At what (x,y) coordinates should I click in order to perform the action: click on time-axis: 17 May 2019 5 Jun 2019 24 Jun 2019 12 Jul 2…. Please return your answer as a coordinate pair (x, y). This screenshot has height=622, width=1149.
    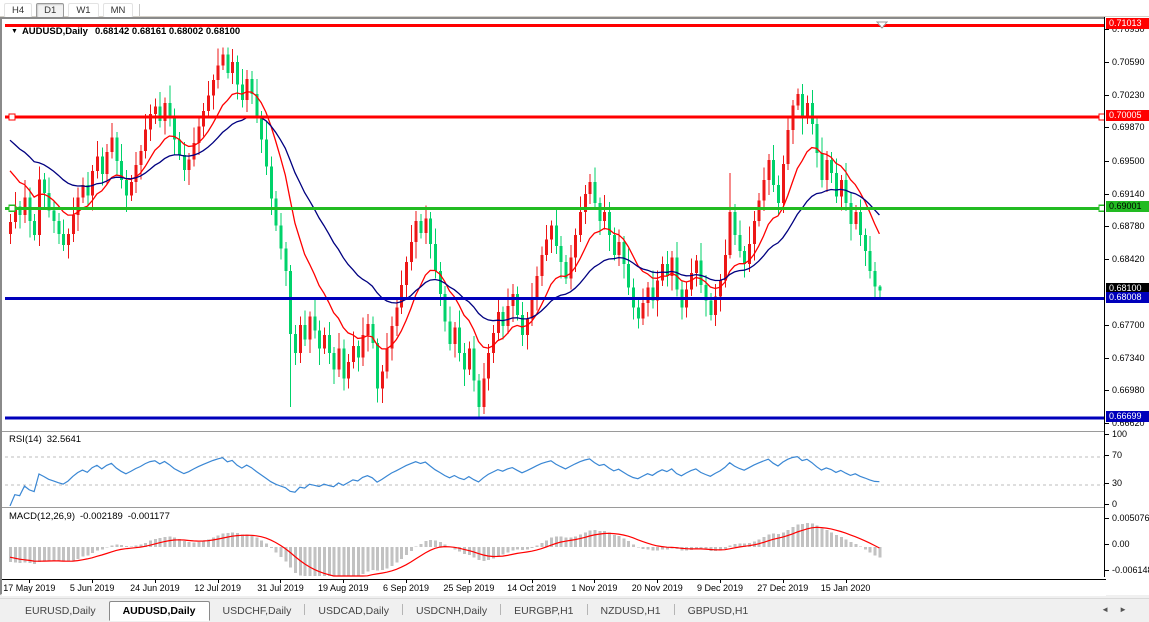
    Looking at the image, I should click on (554, 587).